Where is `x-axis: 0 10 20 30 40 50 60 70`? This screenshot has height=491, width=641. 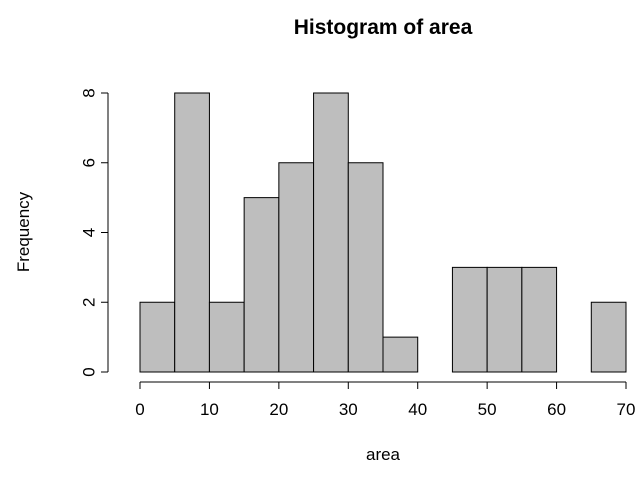
x-axis: 0 10 20 30 40 50 60 70 is located at coordinates (385, 400).